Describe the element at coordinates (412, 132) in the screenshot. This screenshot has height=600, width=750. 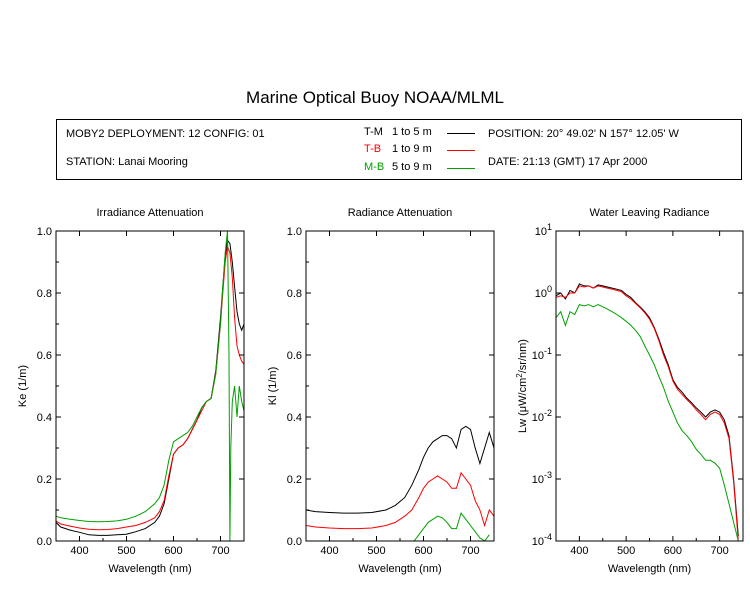
I see `legend-range-tm: 1 to 5 m` at that location.